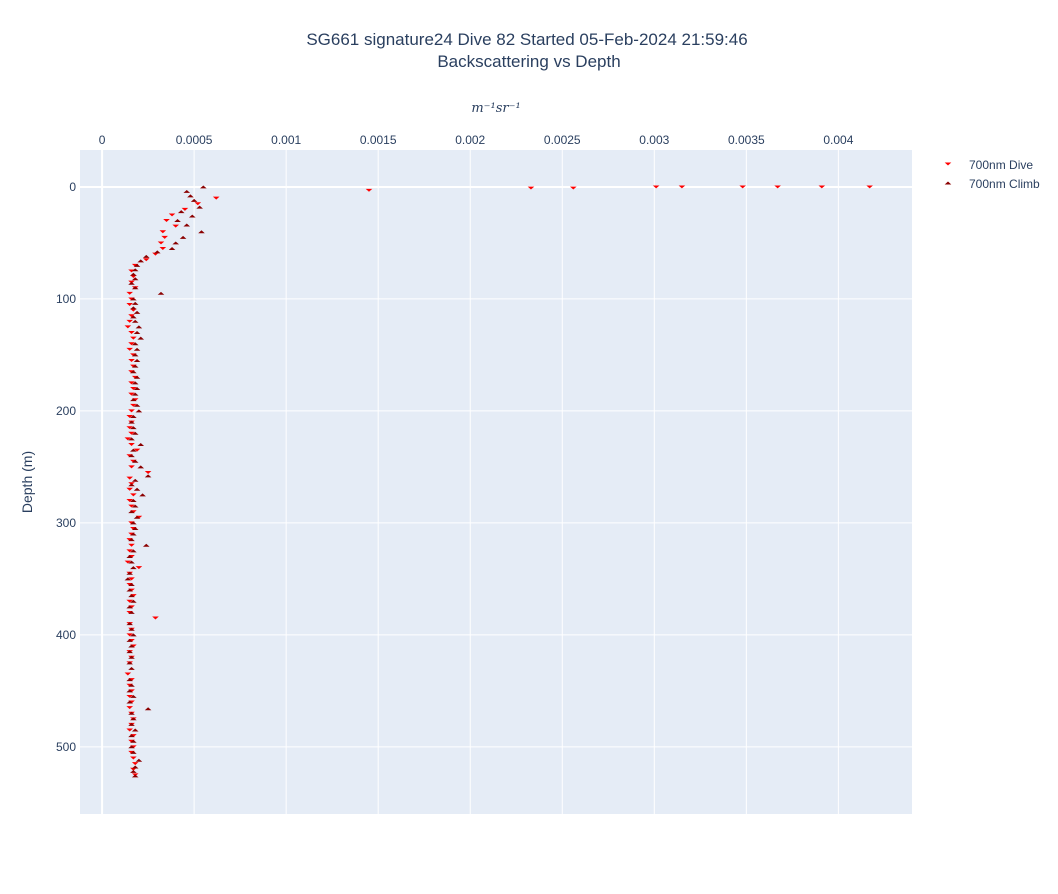  What do you see at coordinates (948, 164) in the screenshot?
I see `legend-marker-dive` at bounding box center [948, 164].